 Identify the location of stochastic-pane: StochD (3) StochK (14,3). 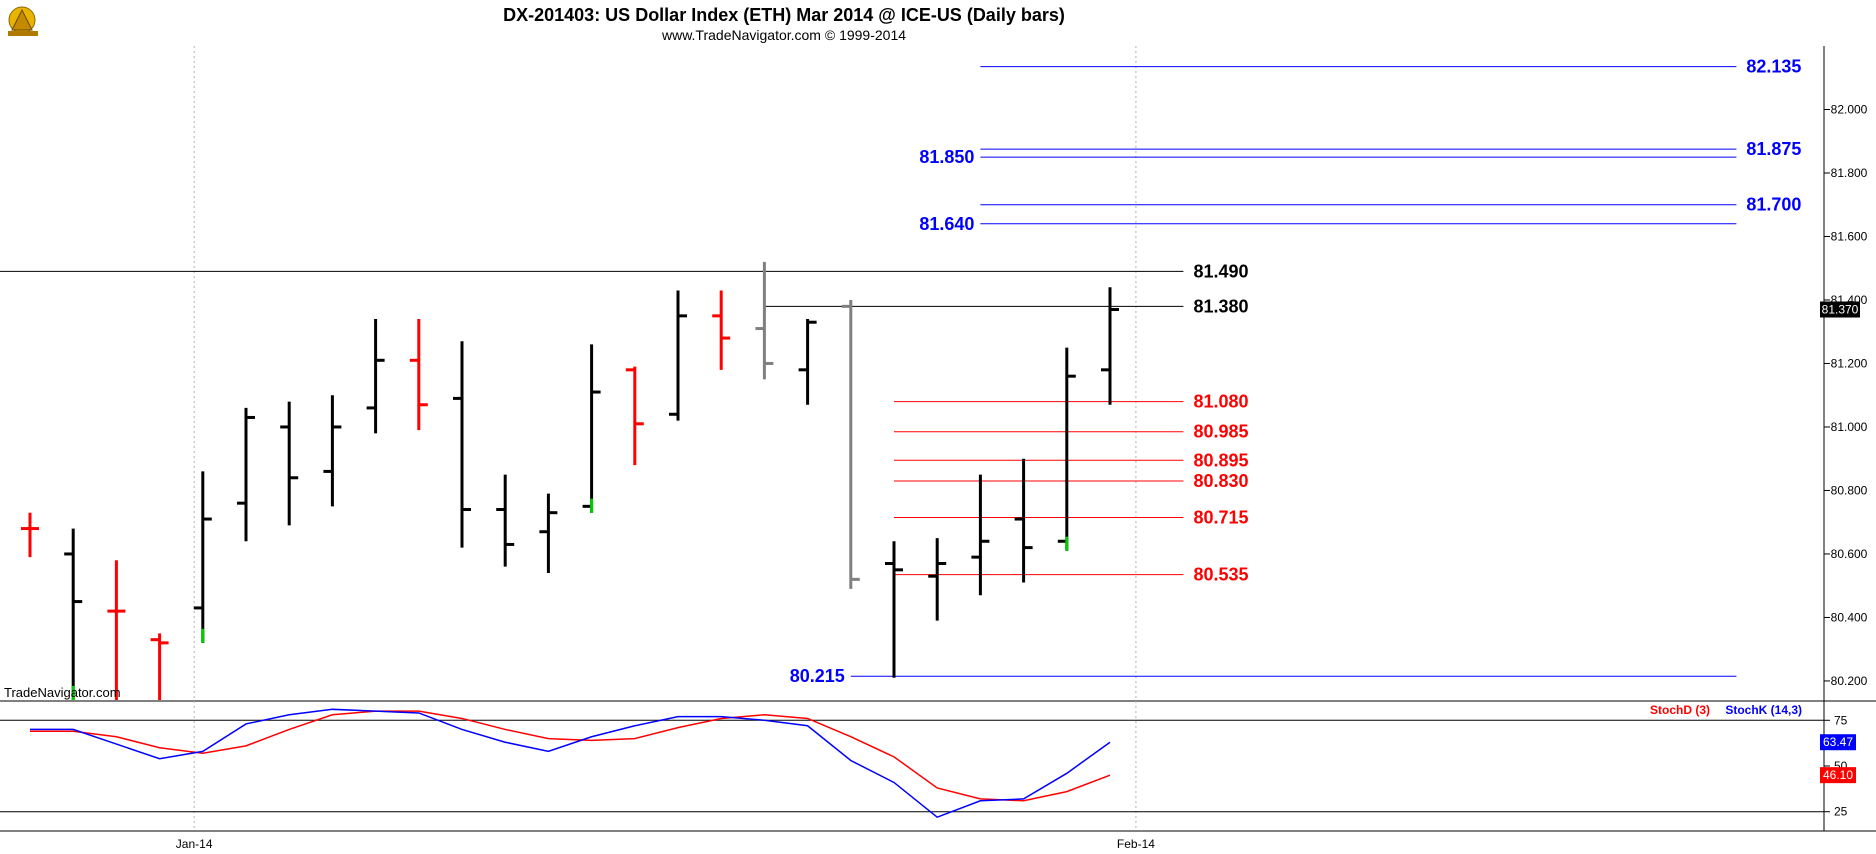
(912, 761).